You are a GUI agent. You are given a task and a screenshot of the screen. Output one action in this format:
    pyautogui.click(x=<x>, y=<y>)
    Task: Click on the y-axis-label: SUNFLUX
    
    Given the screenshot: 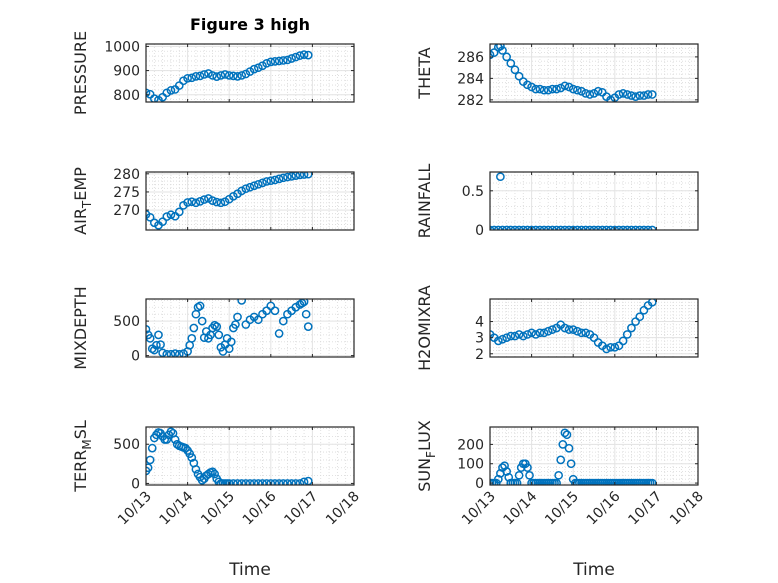 What is the action you would take?
    pyautogui.click(x=426, y=456)
    